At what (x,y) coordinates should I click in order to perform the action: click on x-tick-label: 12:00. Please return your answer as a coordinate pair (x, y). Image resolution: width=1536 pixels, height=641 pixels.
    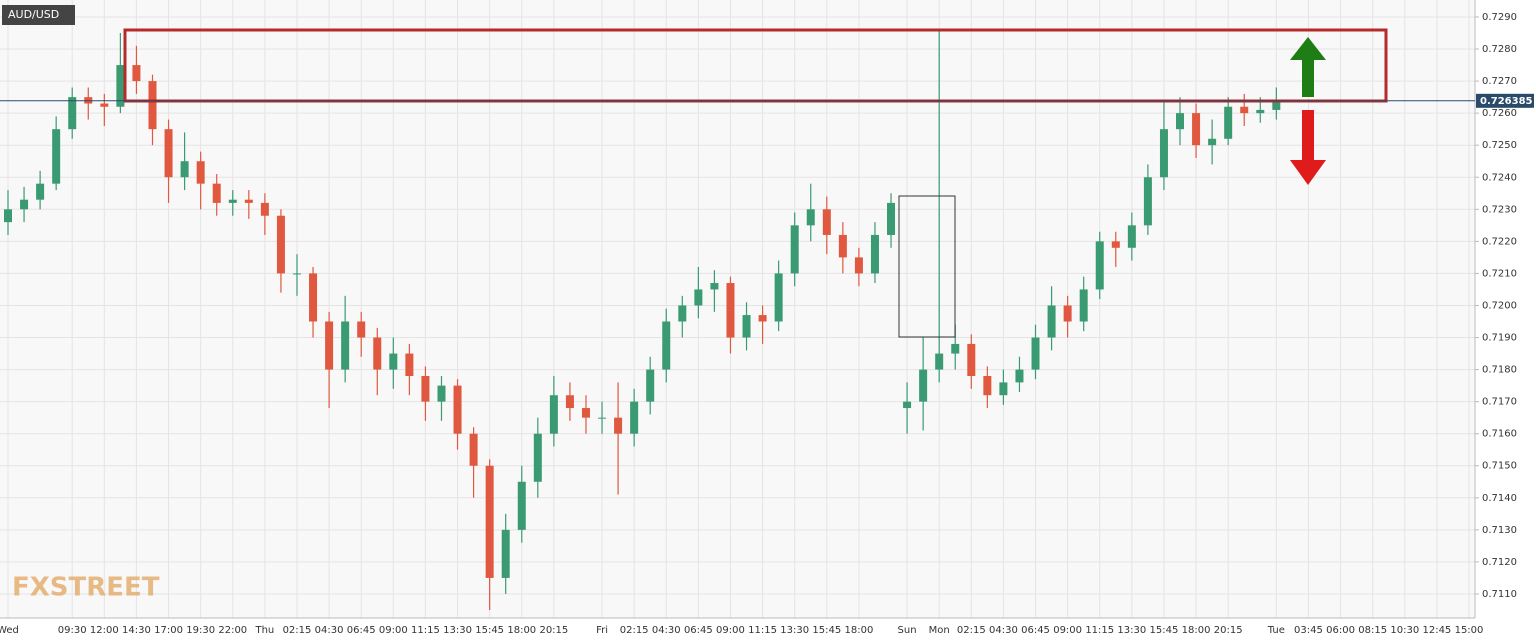
    Looking at the image, I should click on (104, 630).